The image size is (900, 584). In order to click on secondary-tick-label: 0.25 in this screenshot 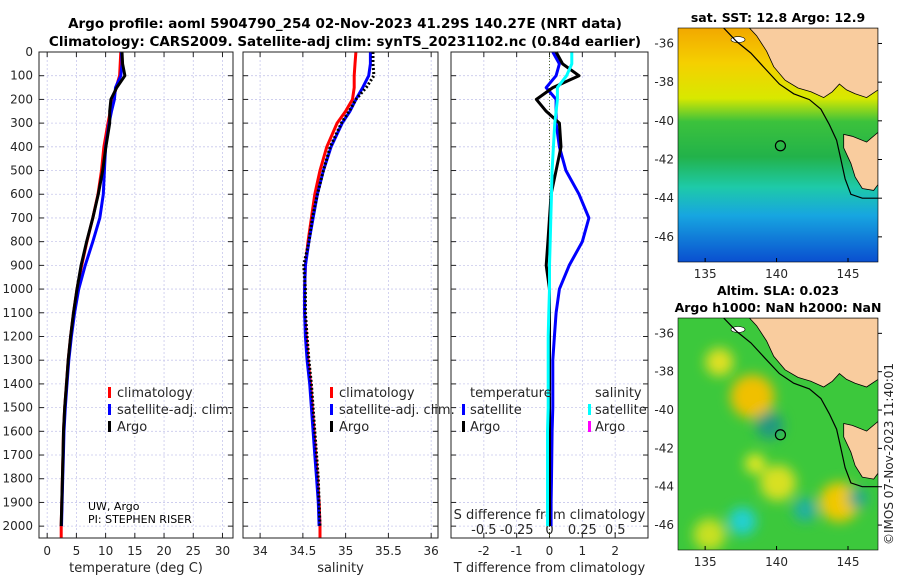, I will do `click(582, 530)`.